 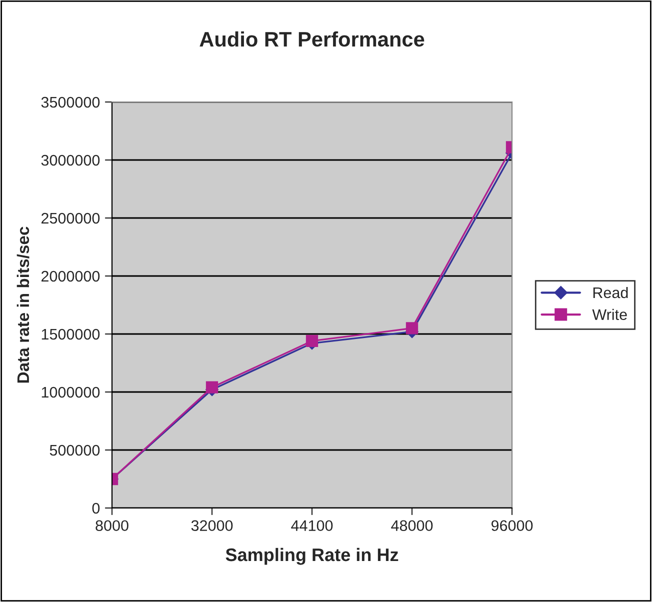 I want to click on y-tick-label: 0, so click(x=96, y=508).